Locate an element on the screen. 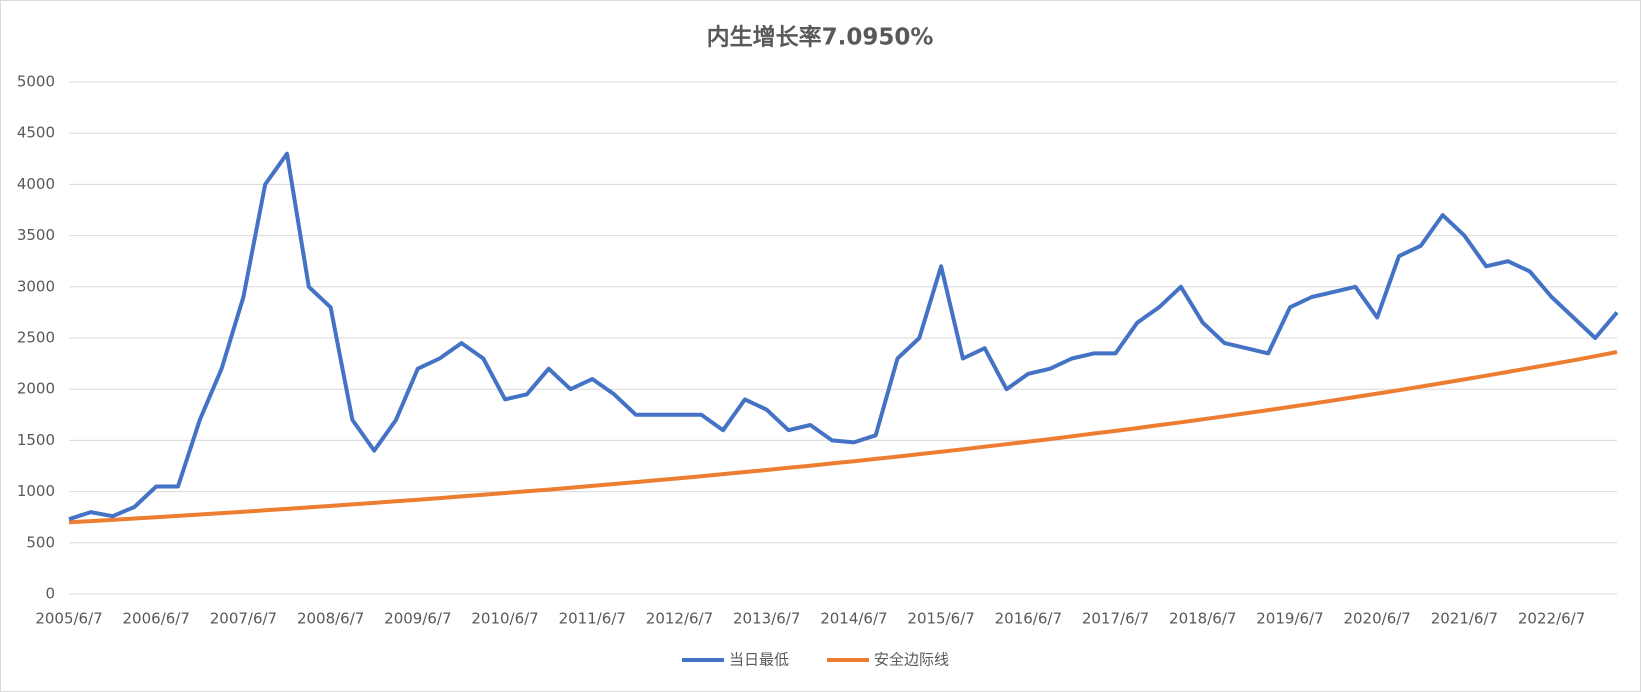 This screenshot has width=1641, height=692. x-tick-label: 2019/6/7 is located at coordinates (1289, 619).